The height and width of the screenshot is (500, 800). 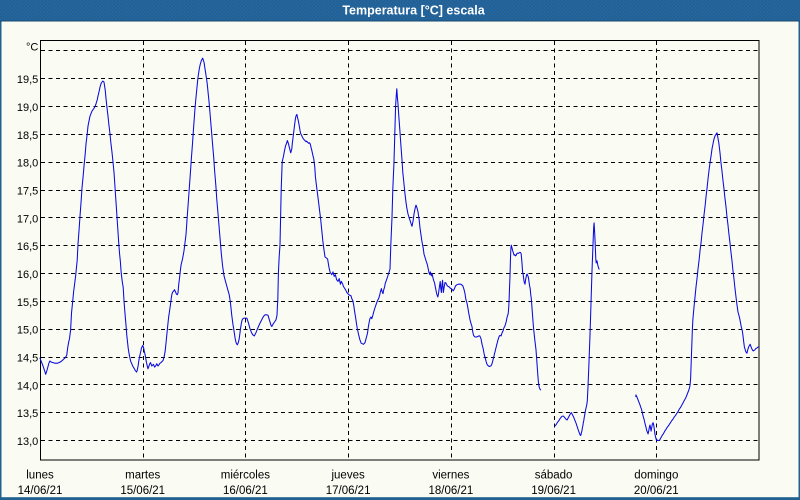 What do you see at coordinates (27, 108) in the screenshot?
I see `svg-text: 19,0` at bounding box center [27, 108].